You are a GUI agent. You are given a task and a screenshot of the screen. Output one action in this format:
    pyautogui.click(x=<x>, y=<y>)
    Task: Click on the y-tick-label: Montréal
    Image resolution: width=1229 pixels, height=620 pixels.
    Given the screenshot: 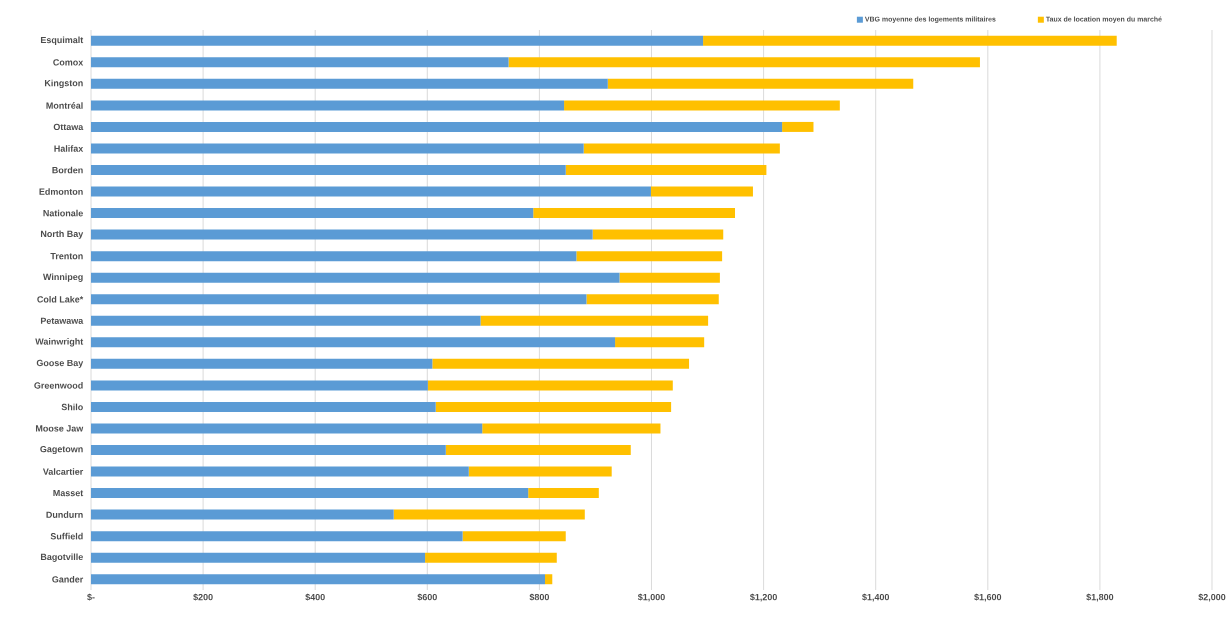 What is the action you would take?
    pyautogui.click(x=64, y=105)
    